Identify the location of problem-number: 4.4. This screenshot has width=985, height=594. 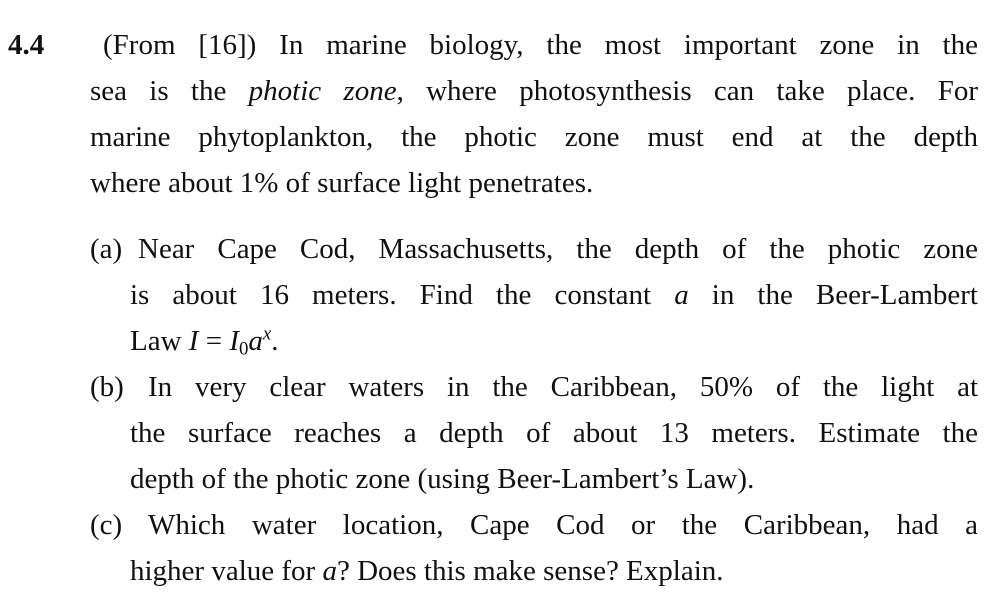
(26, 45).